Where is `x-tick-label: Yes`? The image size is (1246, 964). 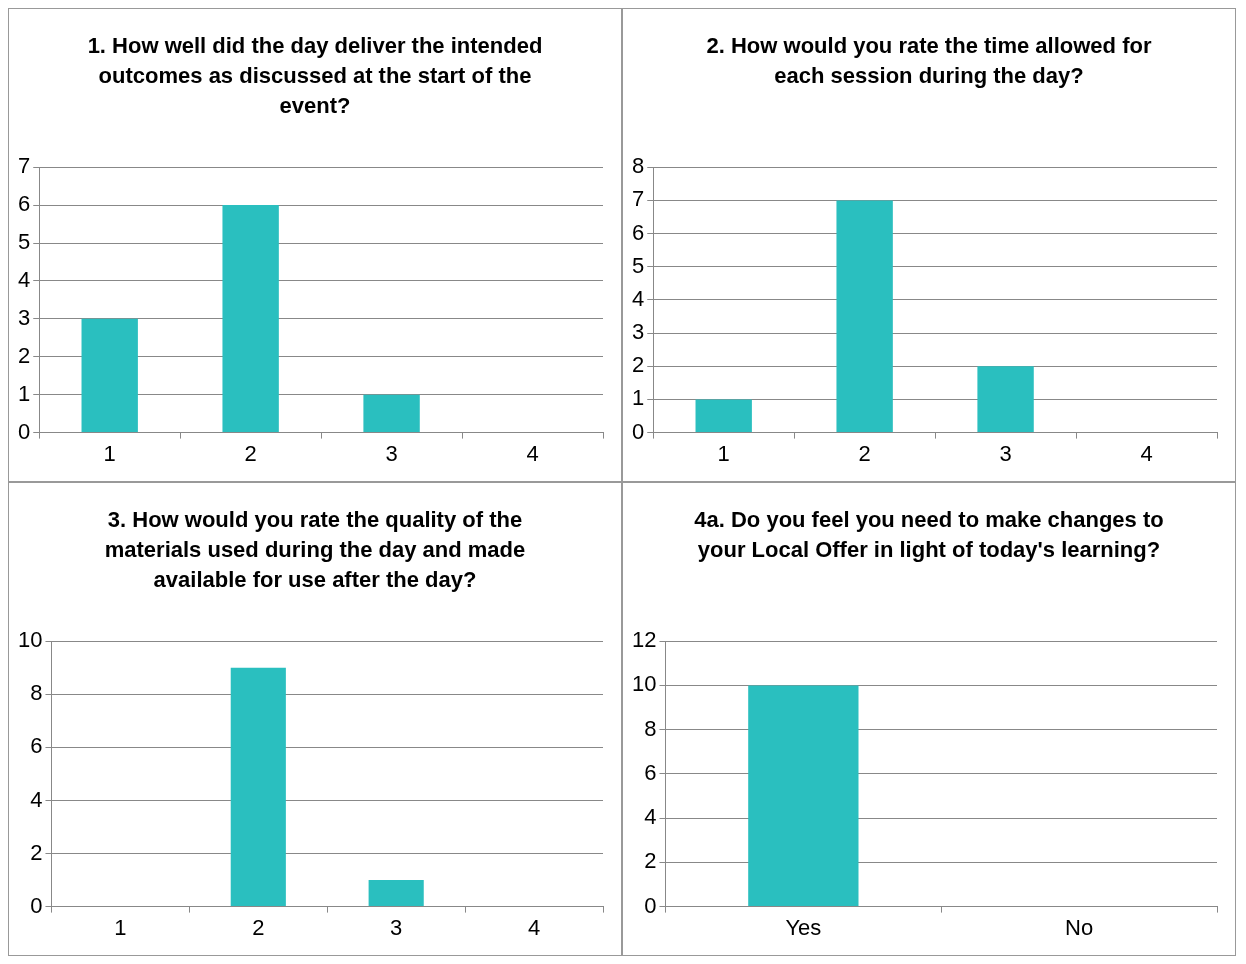 x-tick-label: Yes is located at coordinates (803, 927).